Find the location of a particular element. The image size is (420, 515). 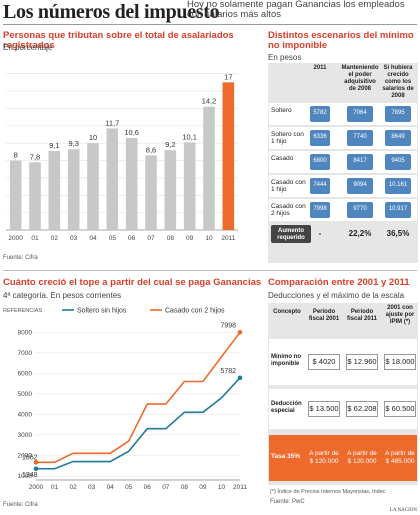

line-x-tick: 2000 is located at coordinates (36, 487).